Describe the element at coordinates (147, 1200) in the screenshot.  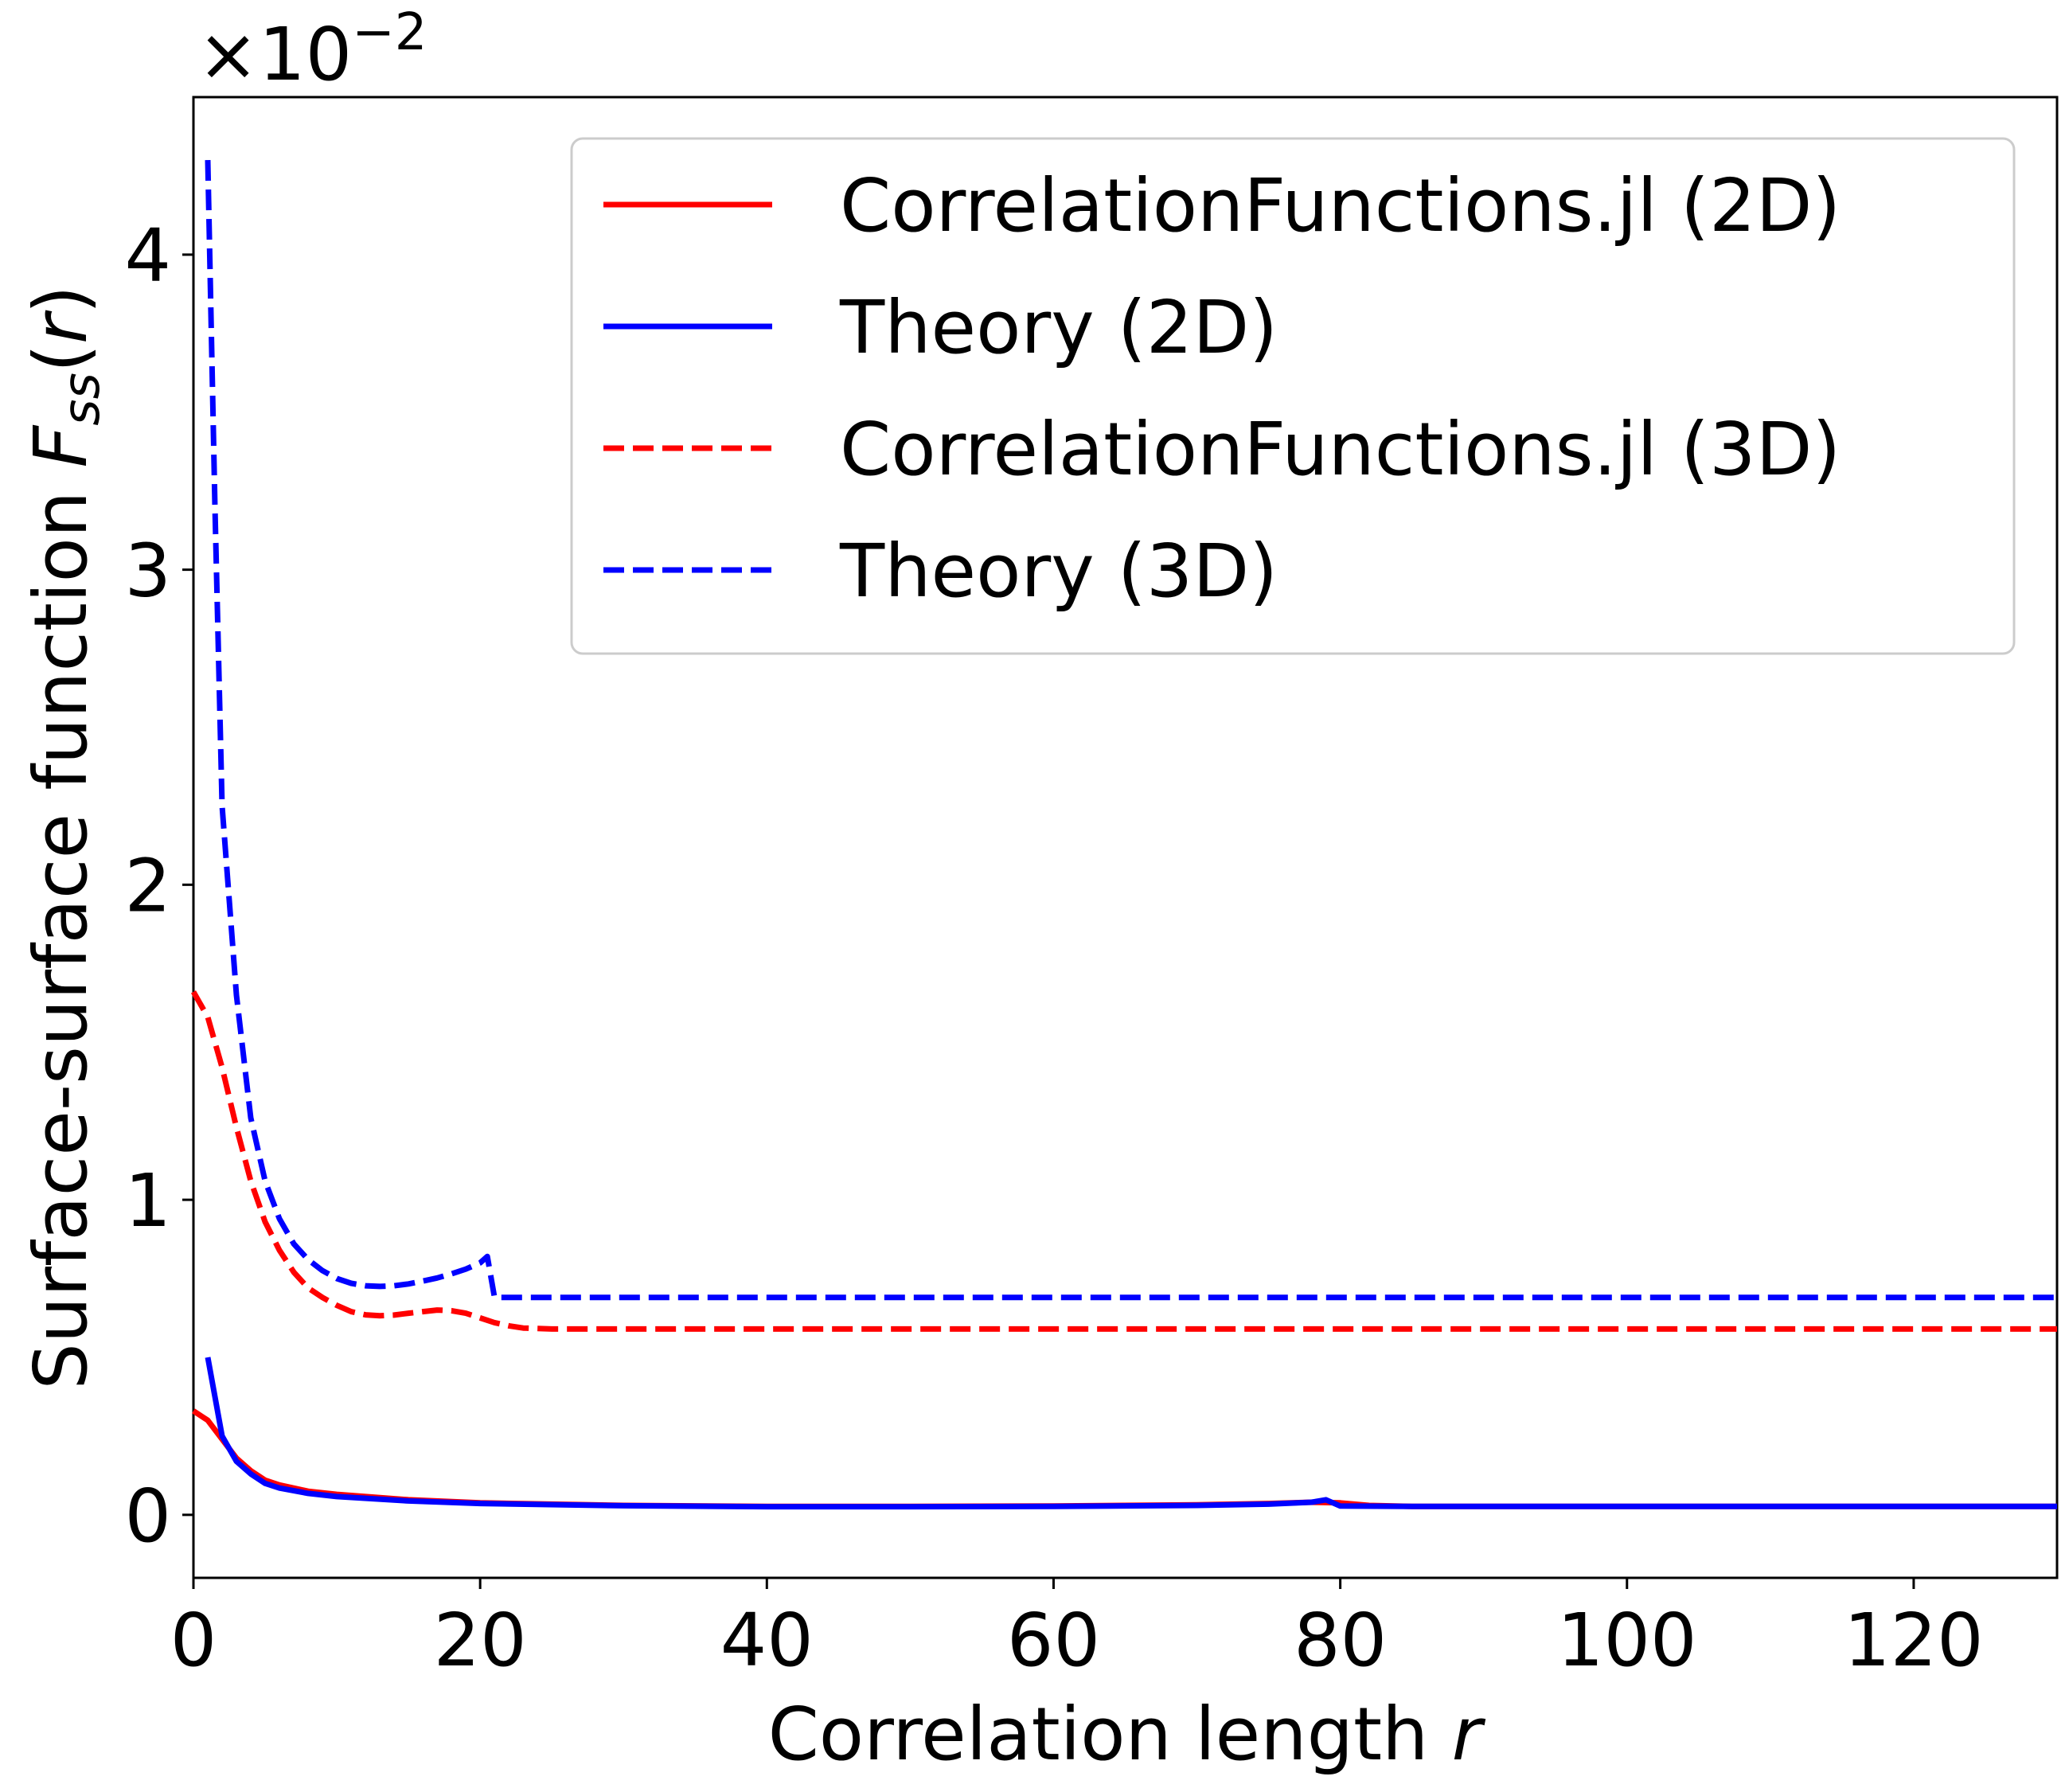
I see `y-tick-label: 1` at that location.